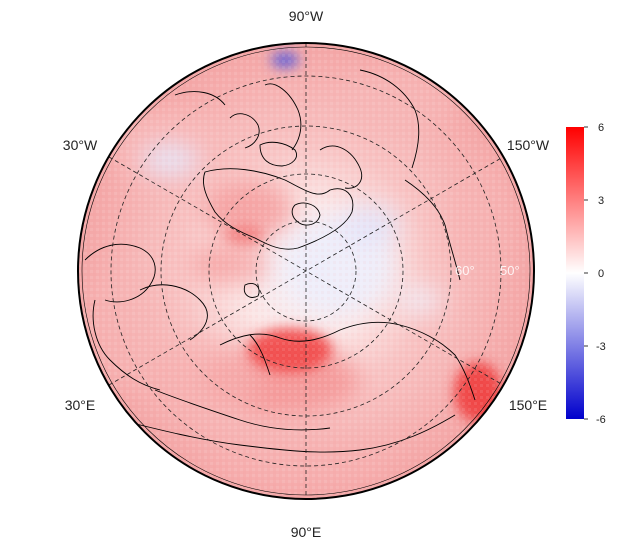  I want to click on colorbar-tick-0: 0, so click(601, 274).